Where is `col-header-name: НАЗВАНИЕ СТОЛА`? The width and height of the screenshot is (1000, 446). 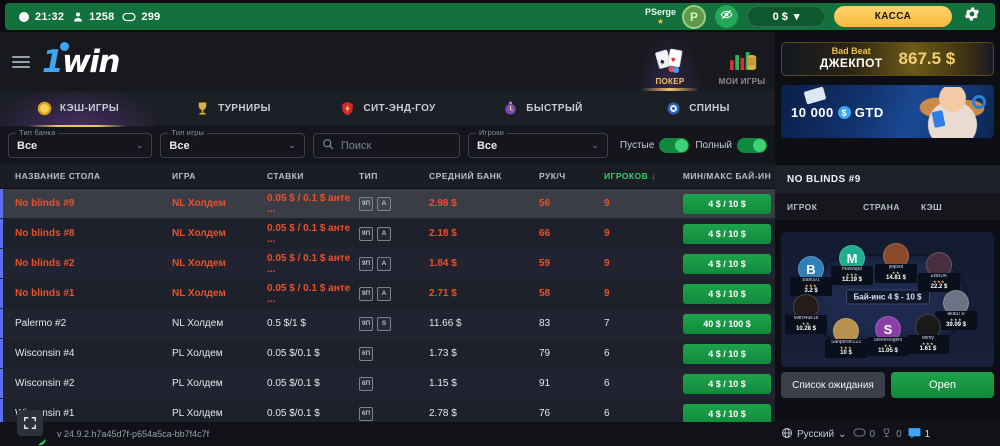 col-header-name: НАЗВАНИЕ СТОЛА is located at coordinates (58, 176).